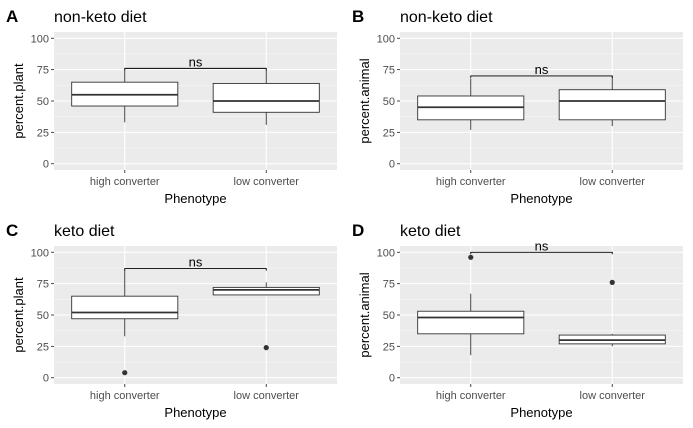 This screenshot has height=428, width=693. What do you see at coordinates (358, 16) in the screenshot?
I see `panel-letter: B` at bounding box center [358, 16].